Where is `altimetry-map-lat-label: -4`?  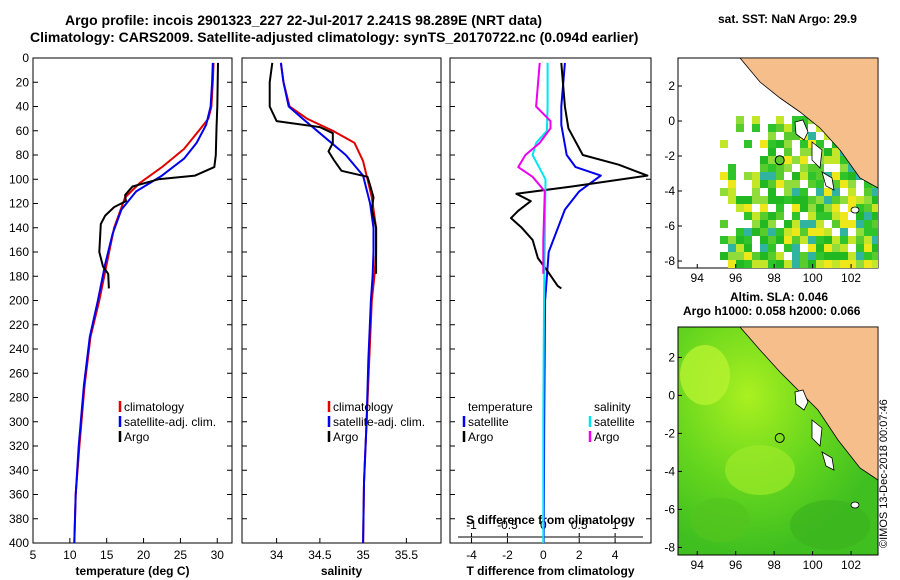 altimetry-map-lat-label: -4 is located at coordinates (669, 471).